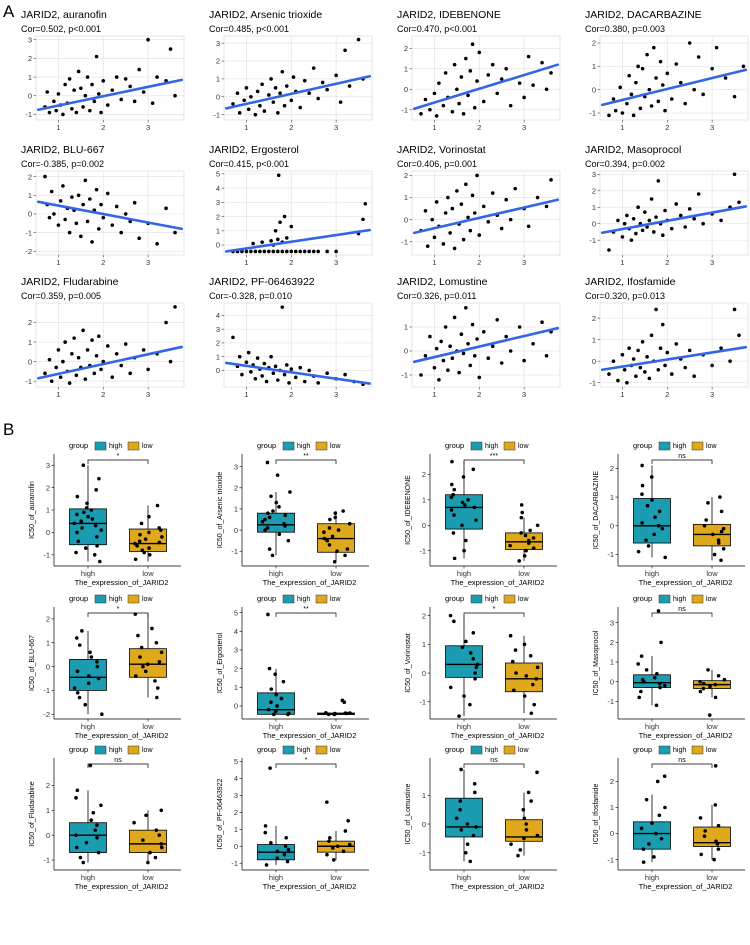 Image resolution: width=750 pixels, height=945 pixels. I want to click on scatter-stats: Cor=0.380, p=0.003, so click(625, 29).